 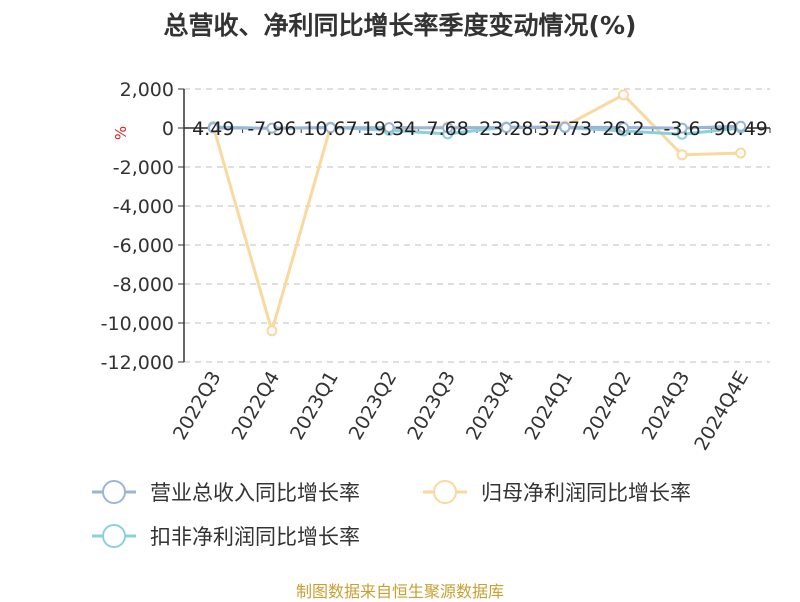 I want to click on legend-label: 营业总收入同比增长率, so click(x=255, y=493).